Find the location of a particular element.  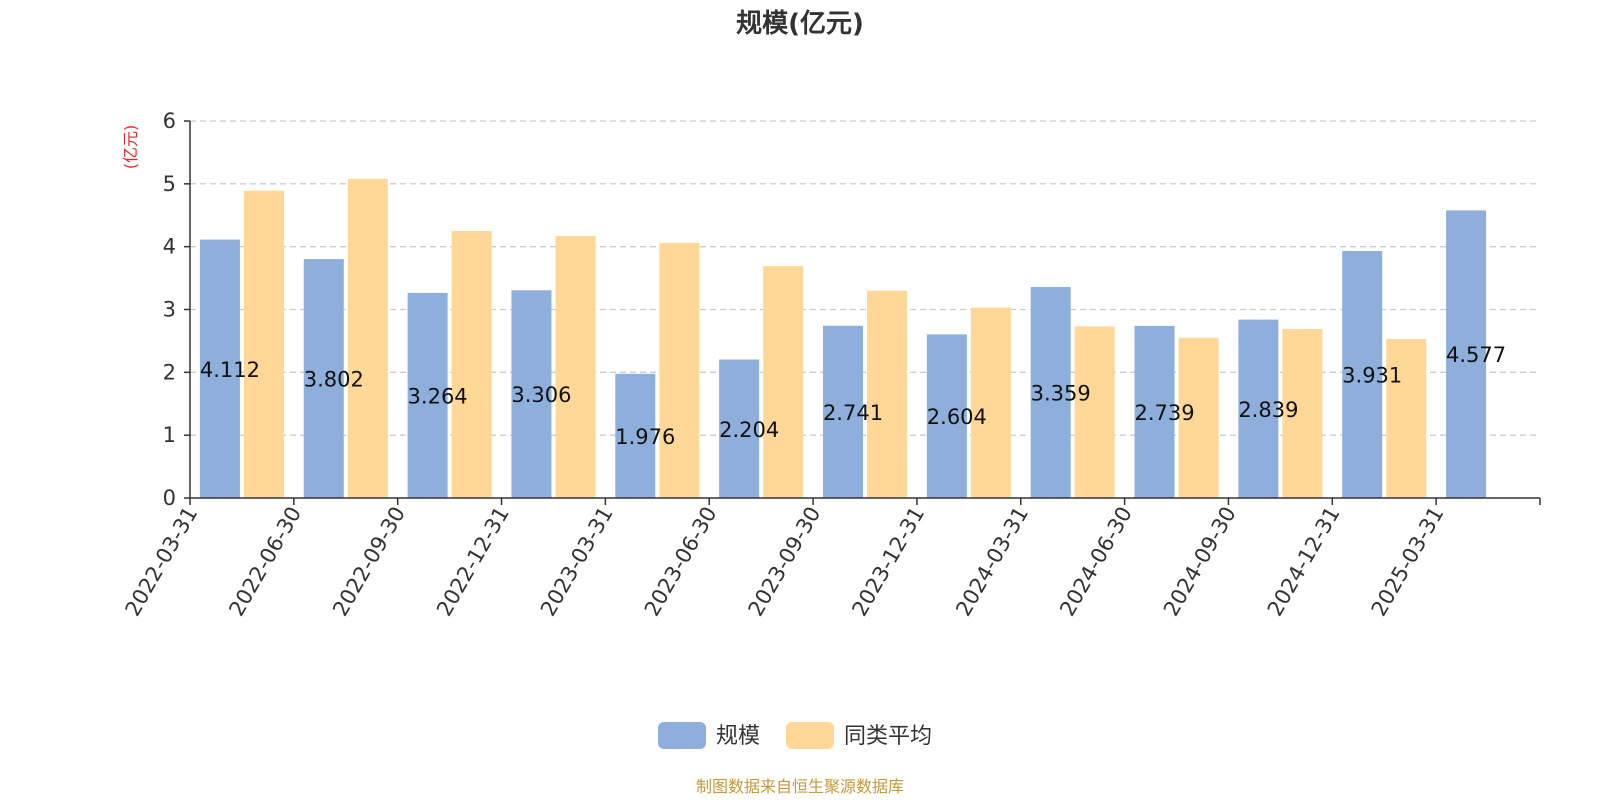

chart-title: 规模(亿元) is located at coordinates (800, 24).